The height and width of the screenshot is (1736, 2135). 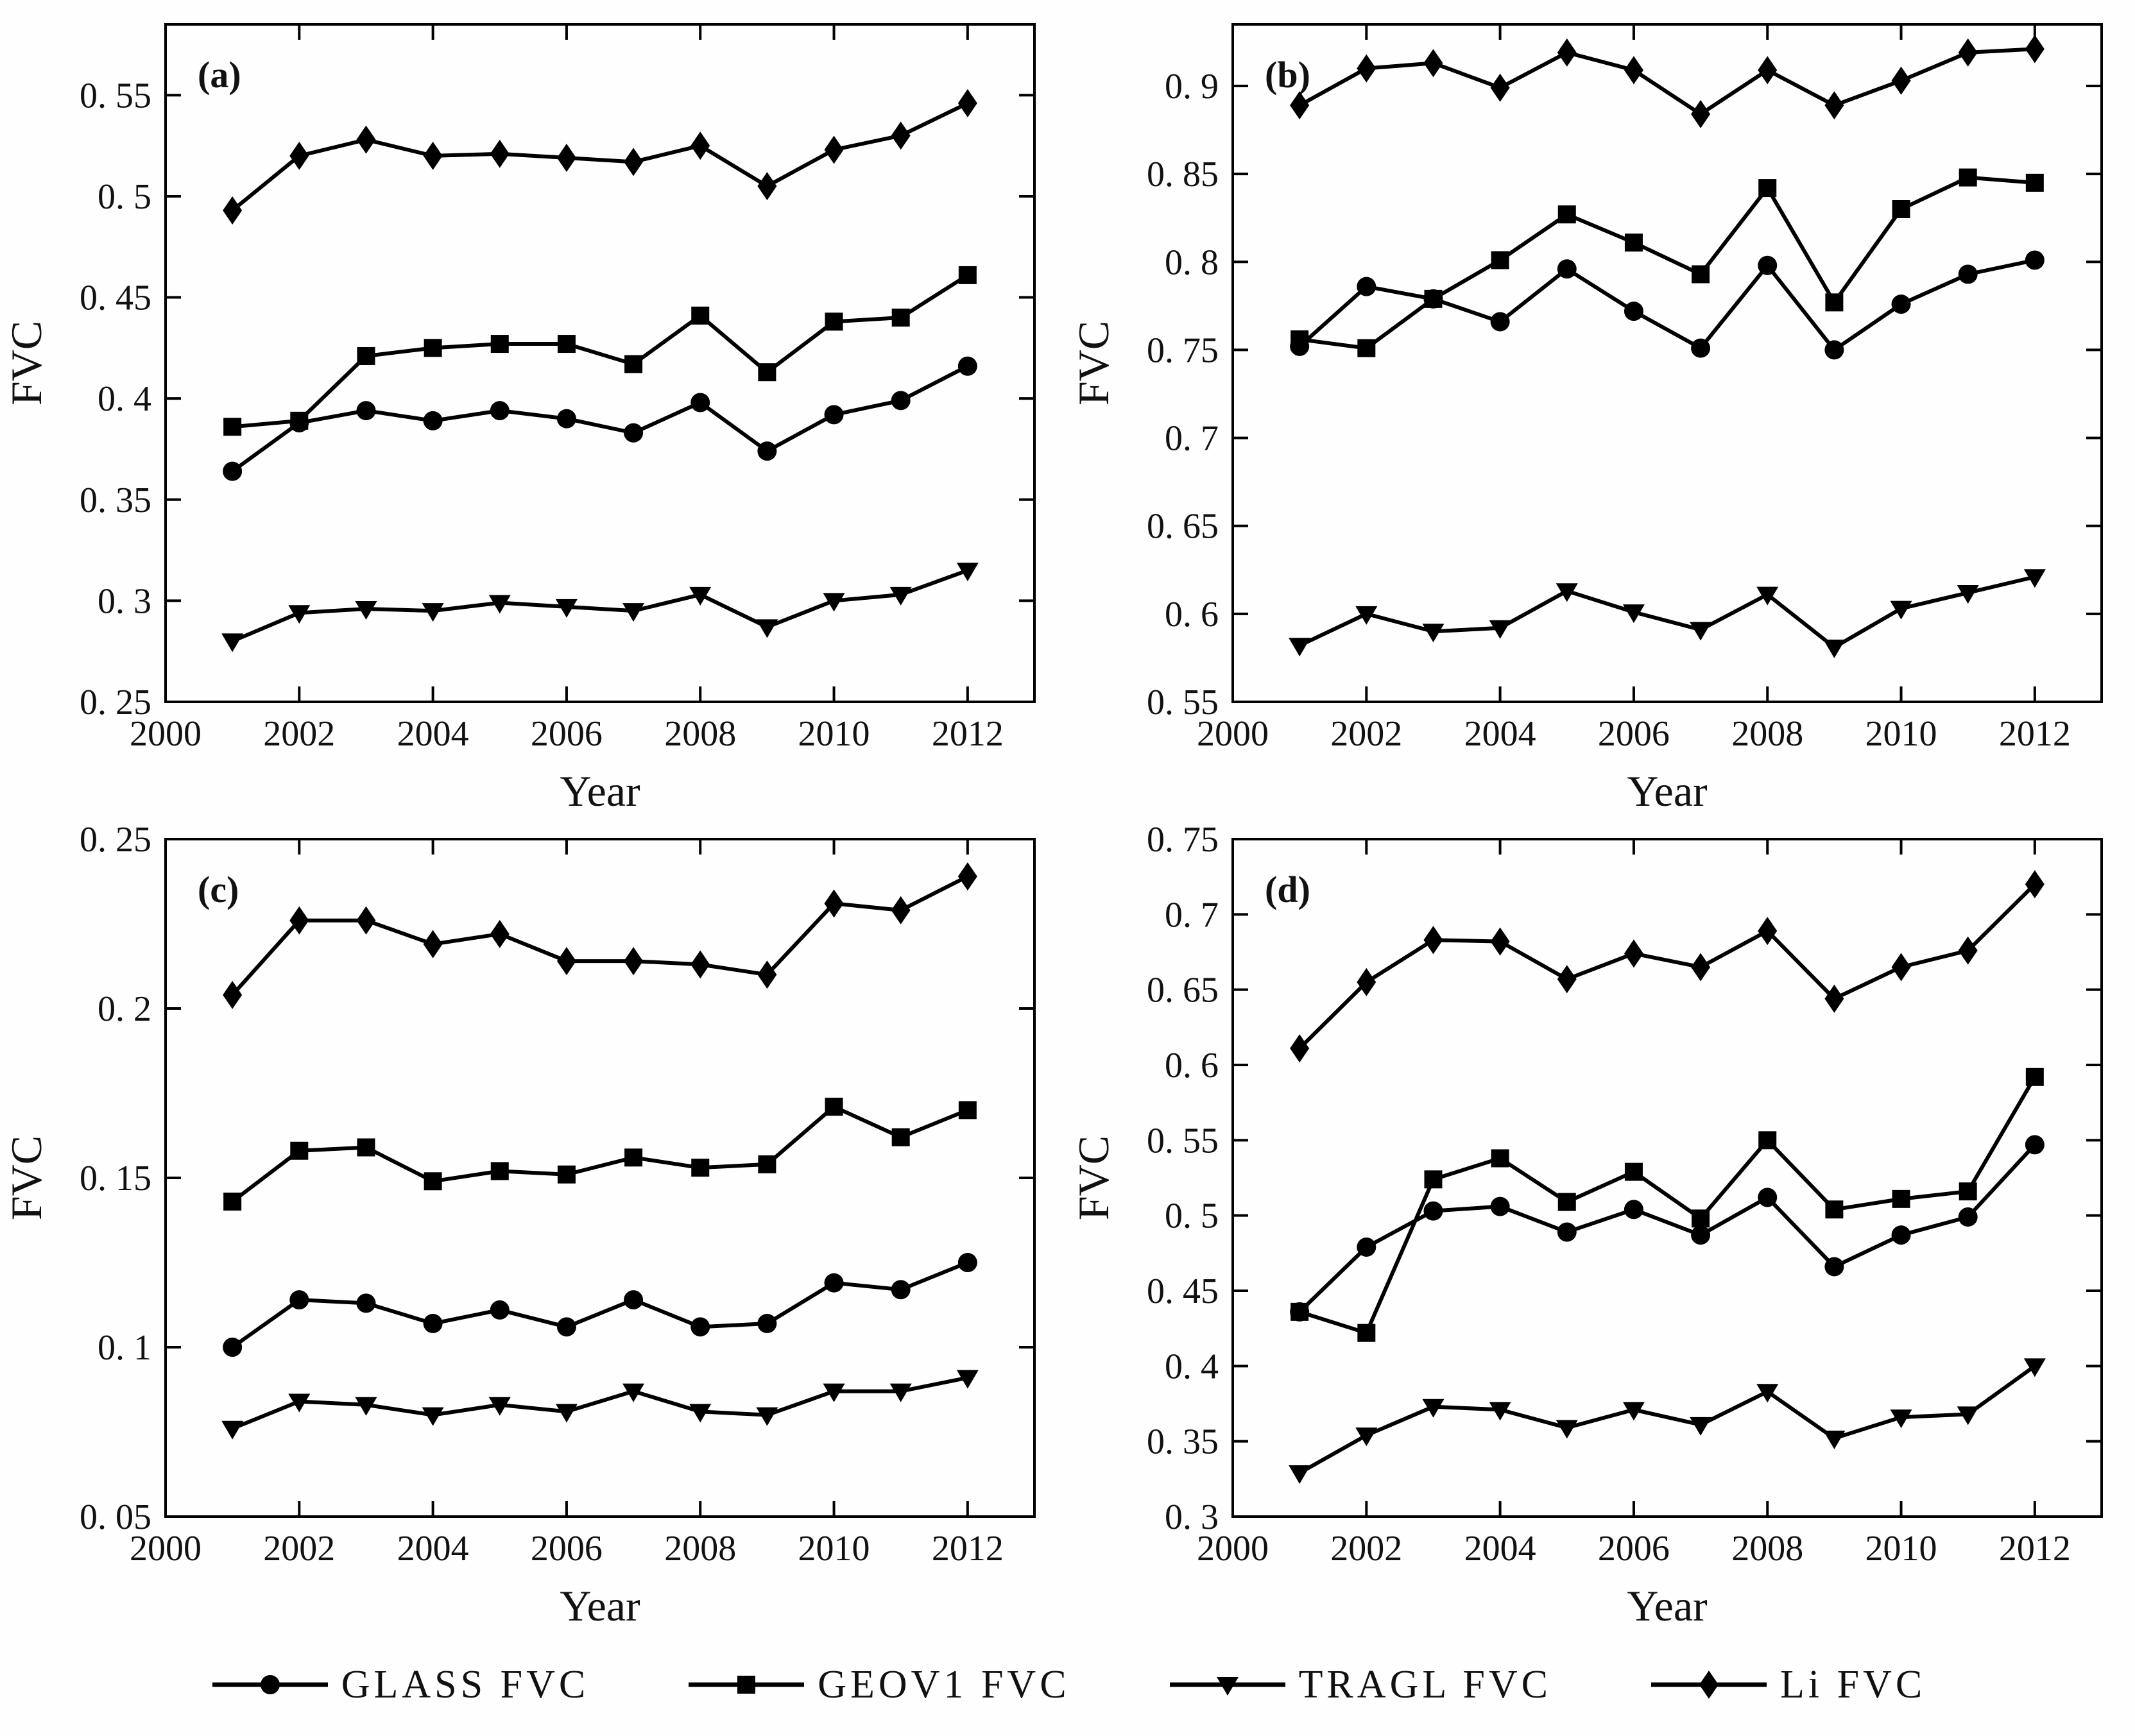 What do you see at coordinates (1192, 87) in the screenshot?
I see `svg-text: 0. 9` at bounding box center [1192, 87].